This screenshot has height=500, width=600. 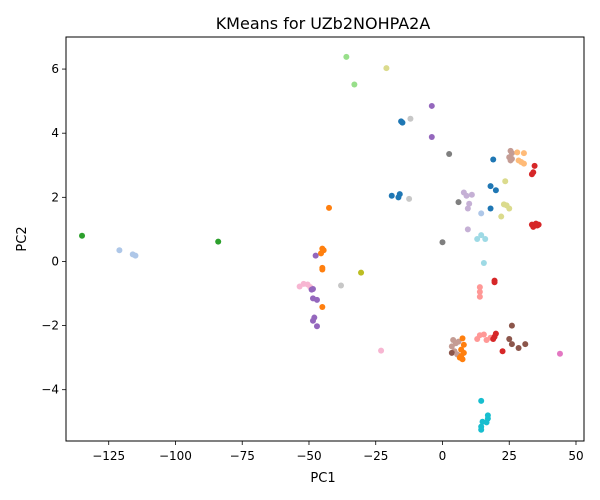 What do you see at coordinates (55, 261) in the screenshot?
I see `y-tick-label: 0` at bounding box center [55, 261].